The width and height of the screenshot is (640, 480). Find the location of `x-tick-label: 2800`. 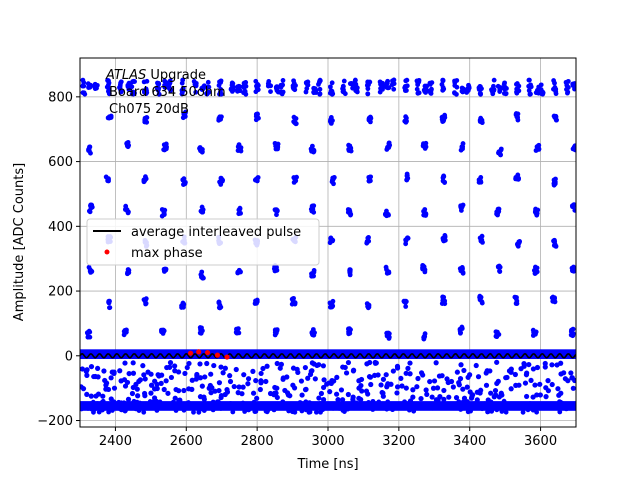

x-tick-label: 2800 is located at coordinates (257, 441).